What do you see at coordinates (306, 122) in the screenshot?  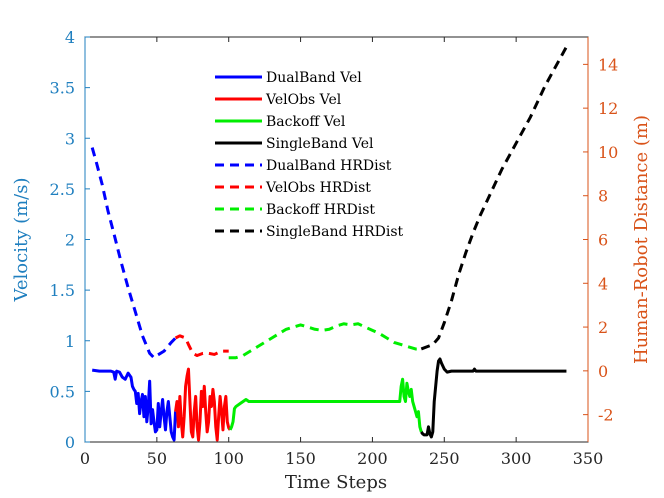 I see `legend-entry: Backoff Vel` at bounding box center [306, 122].